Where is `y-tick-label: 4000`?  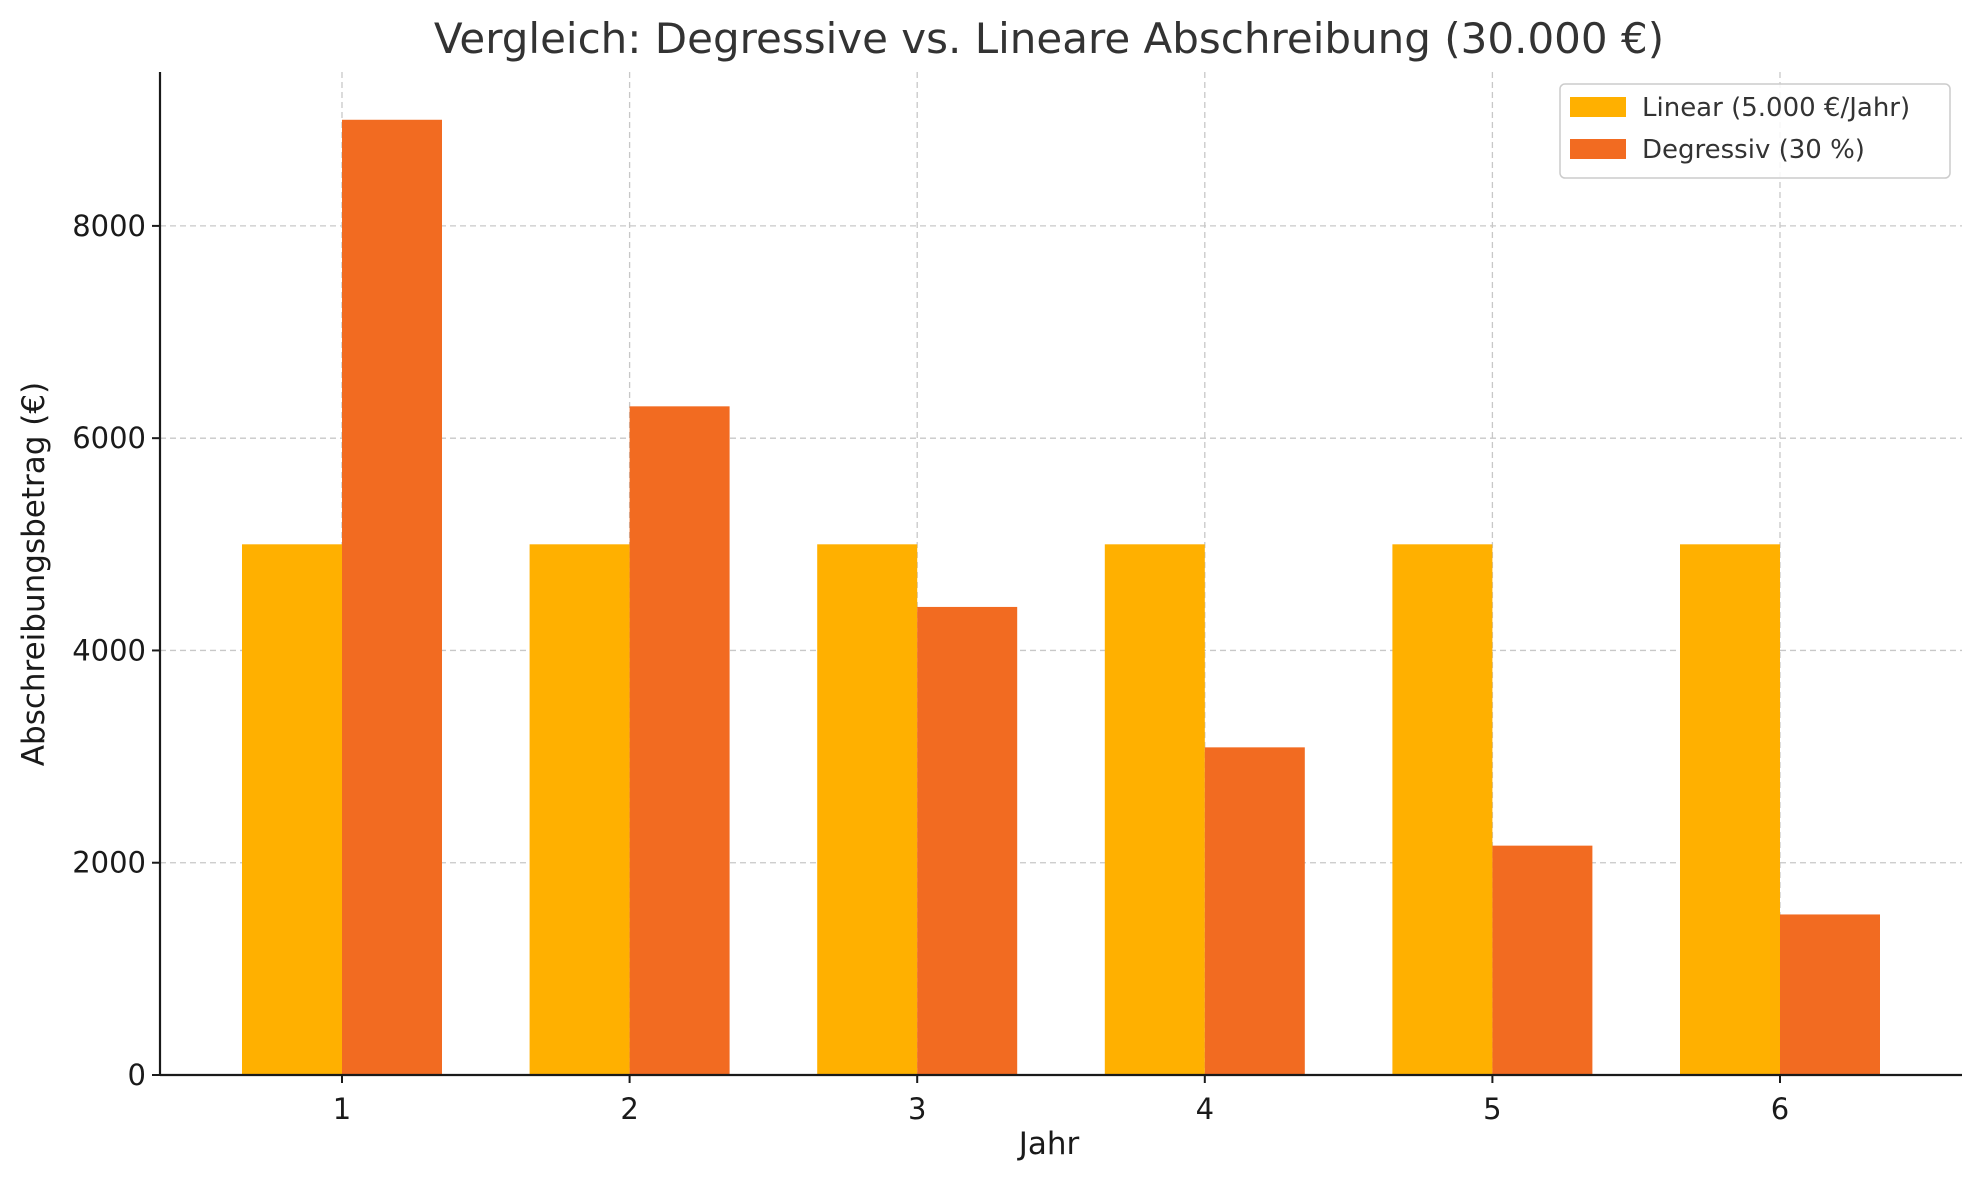 y-tick-label: 4000 is located at coordinates (109, 650).